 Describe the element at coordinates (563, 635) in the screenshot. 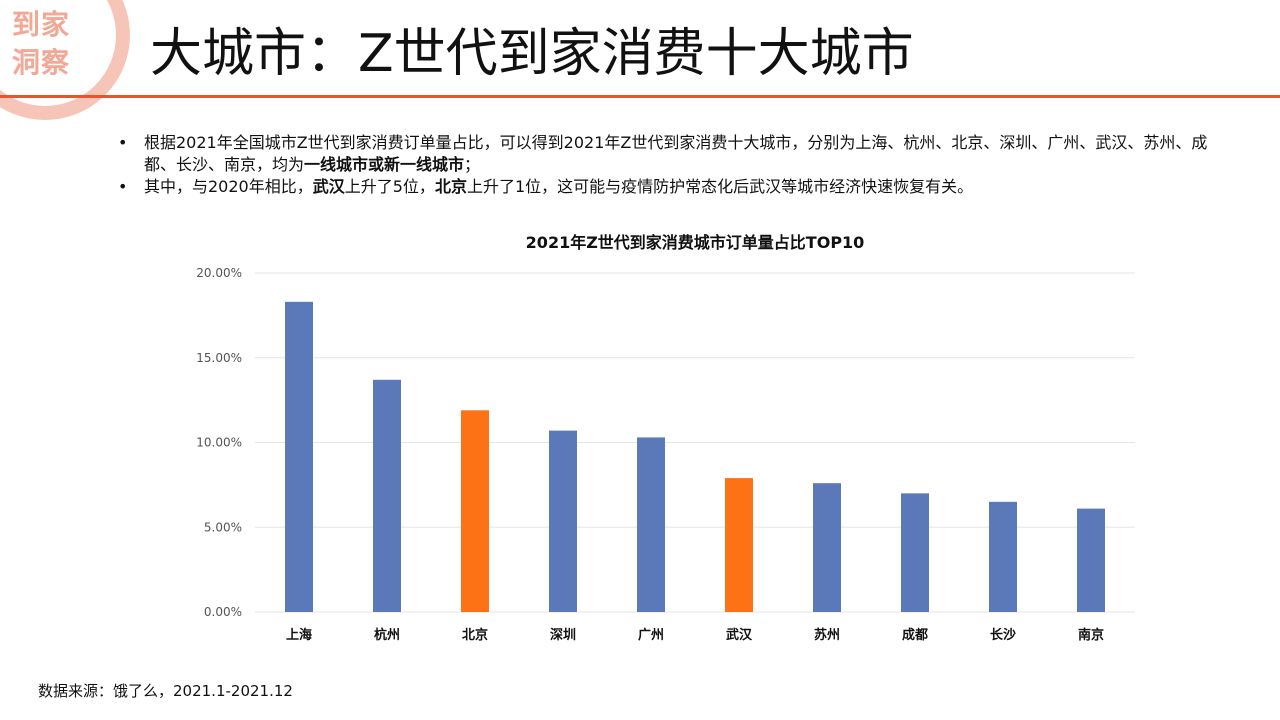

I see `x-tick-label: 深圳` at that location.